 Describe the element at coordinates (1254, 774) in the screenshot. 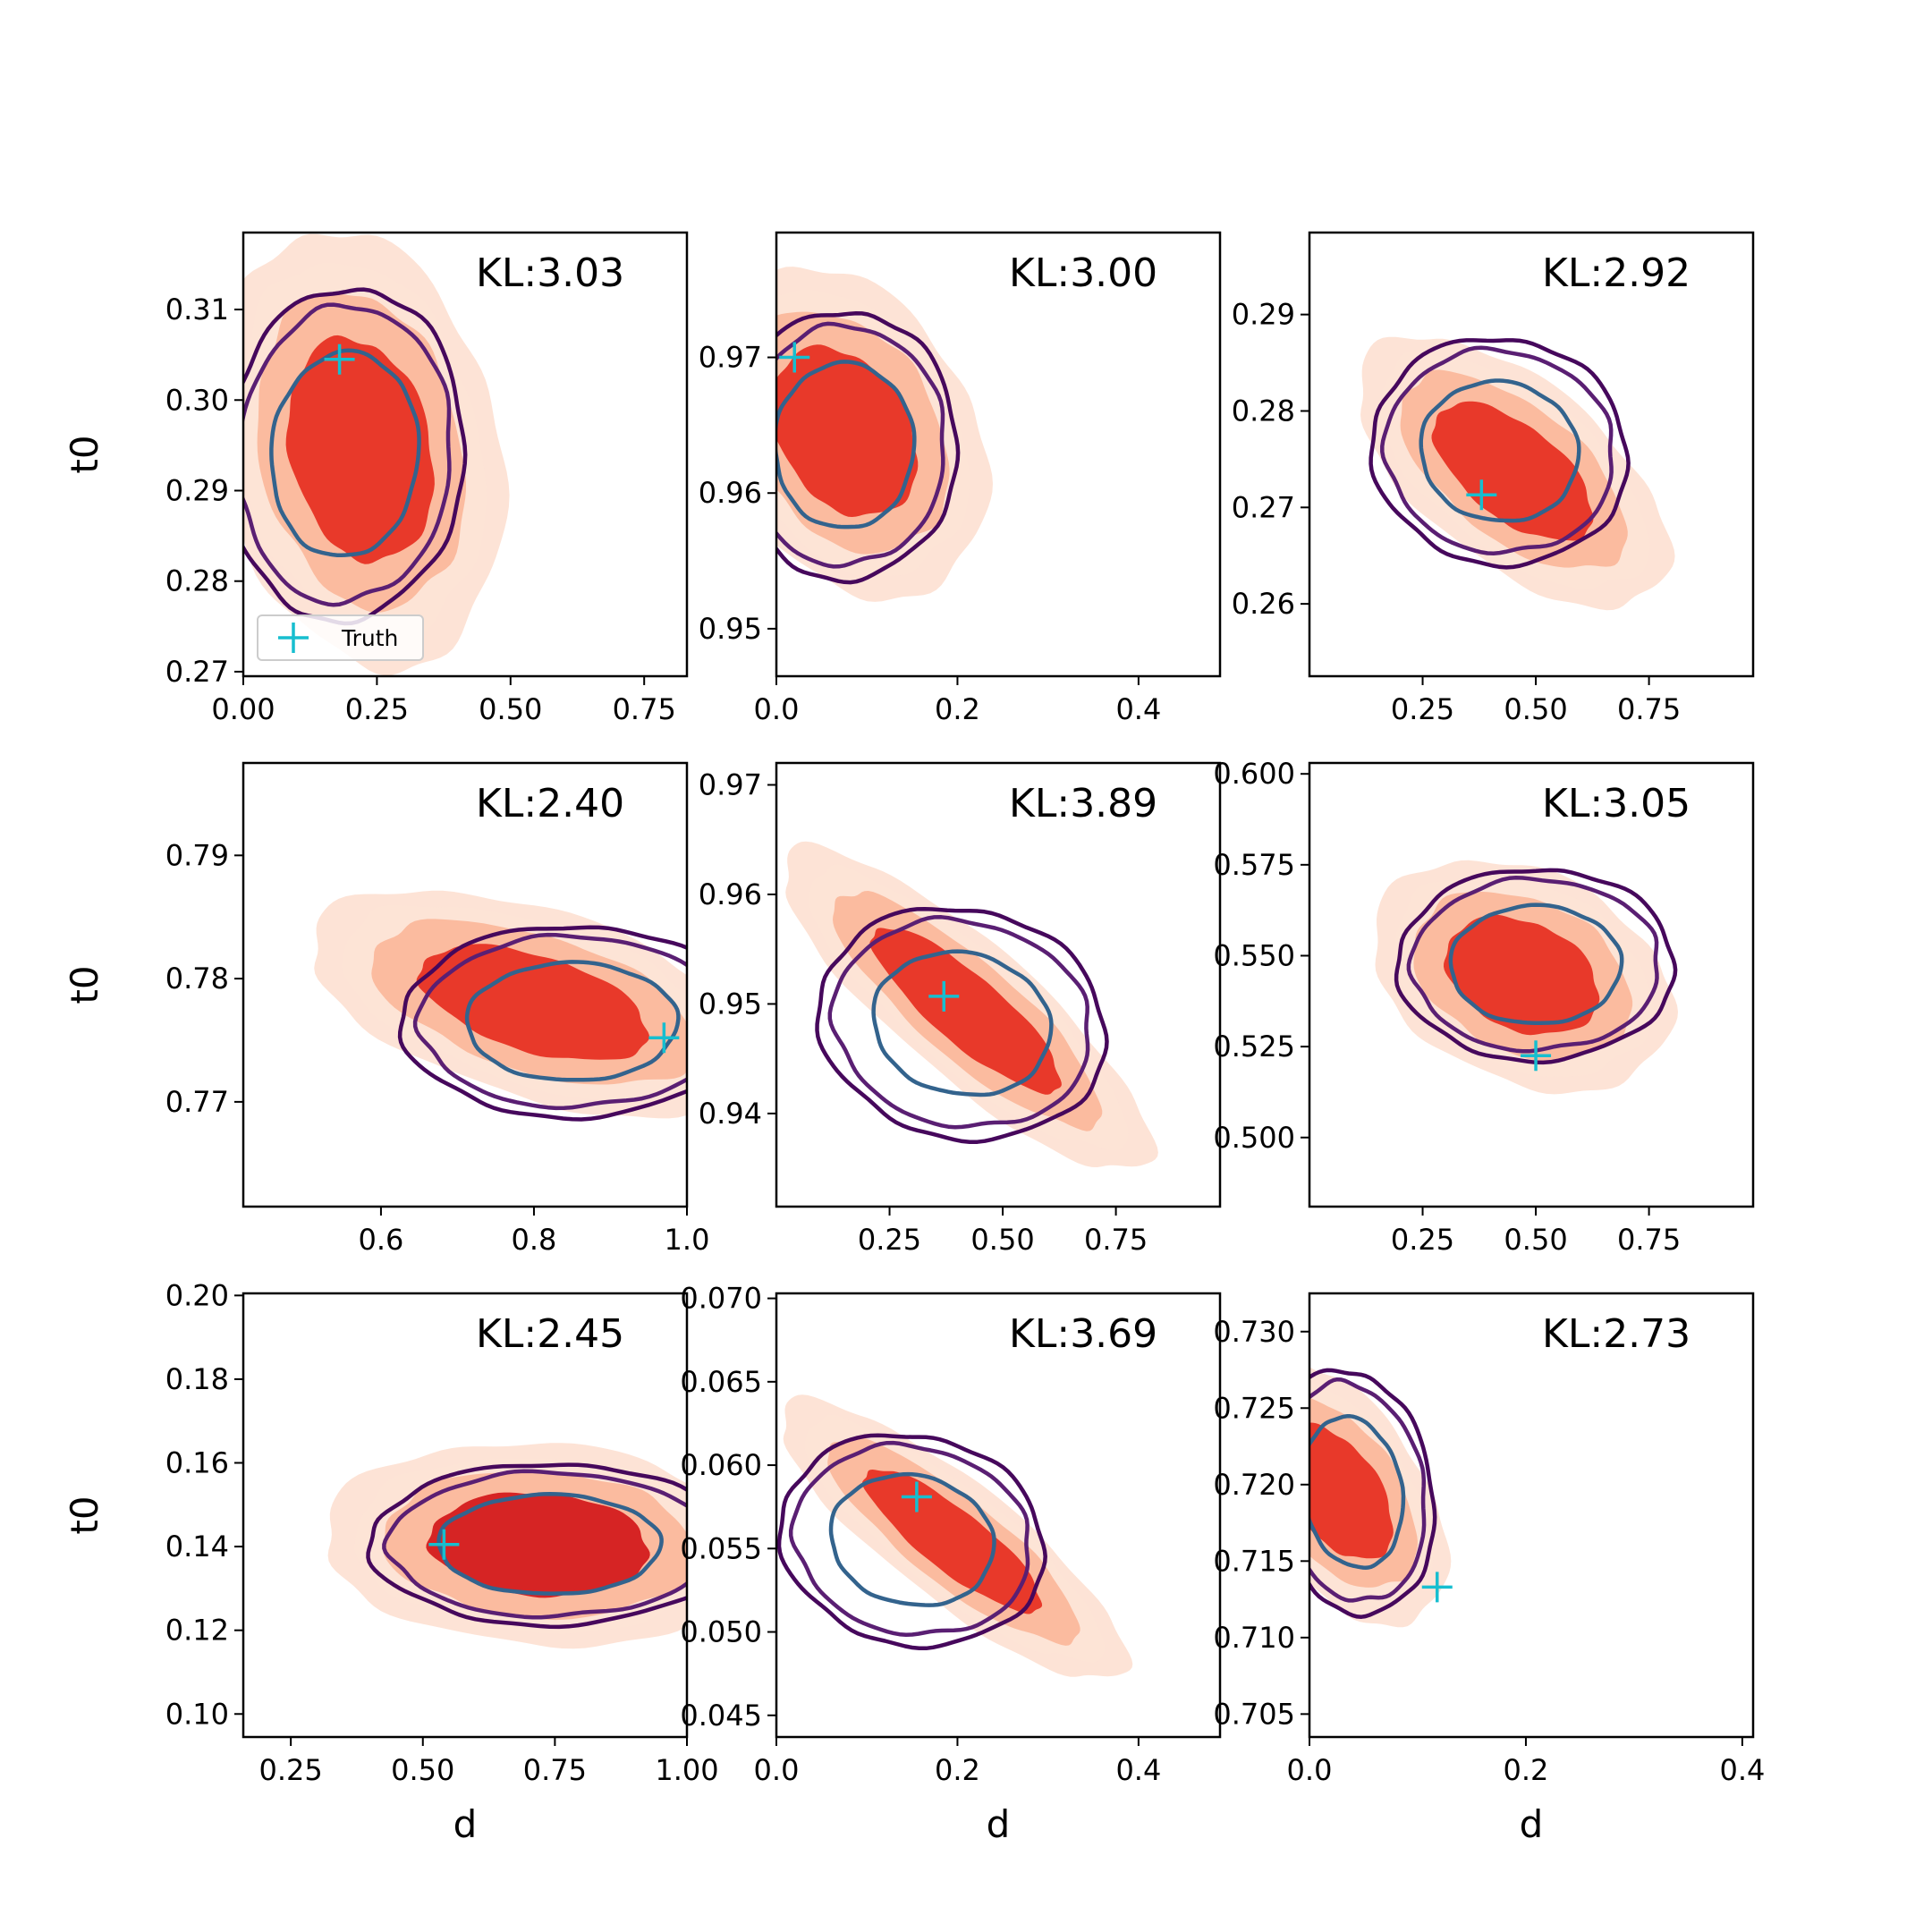

I see `y-tick-label: 0.600` at that location.